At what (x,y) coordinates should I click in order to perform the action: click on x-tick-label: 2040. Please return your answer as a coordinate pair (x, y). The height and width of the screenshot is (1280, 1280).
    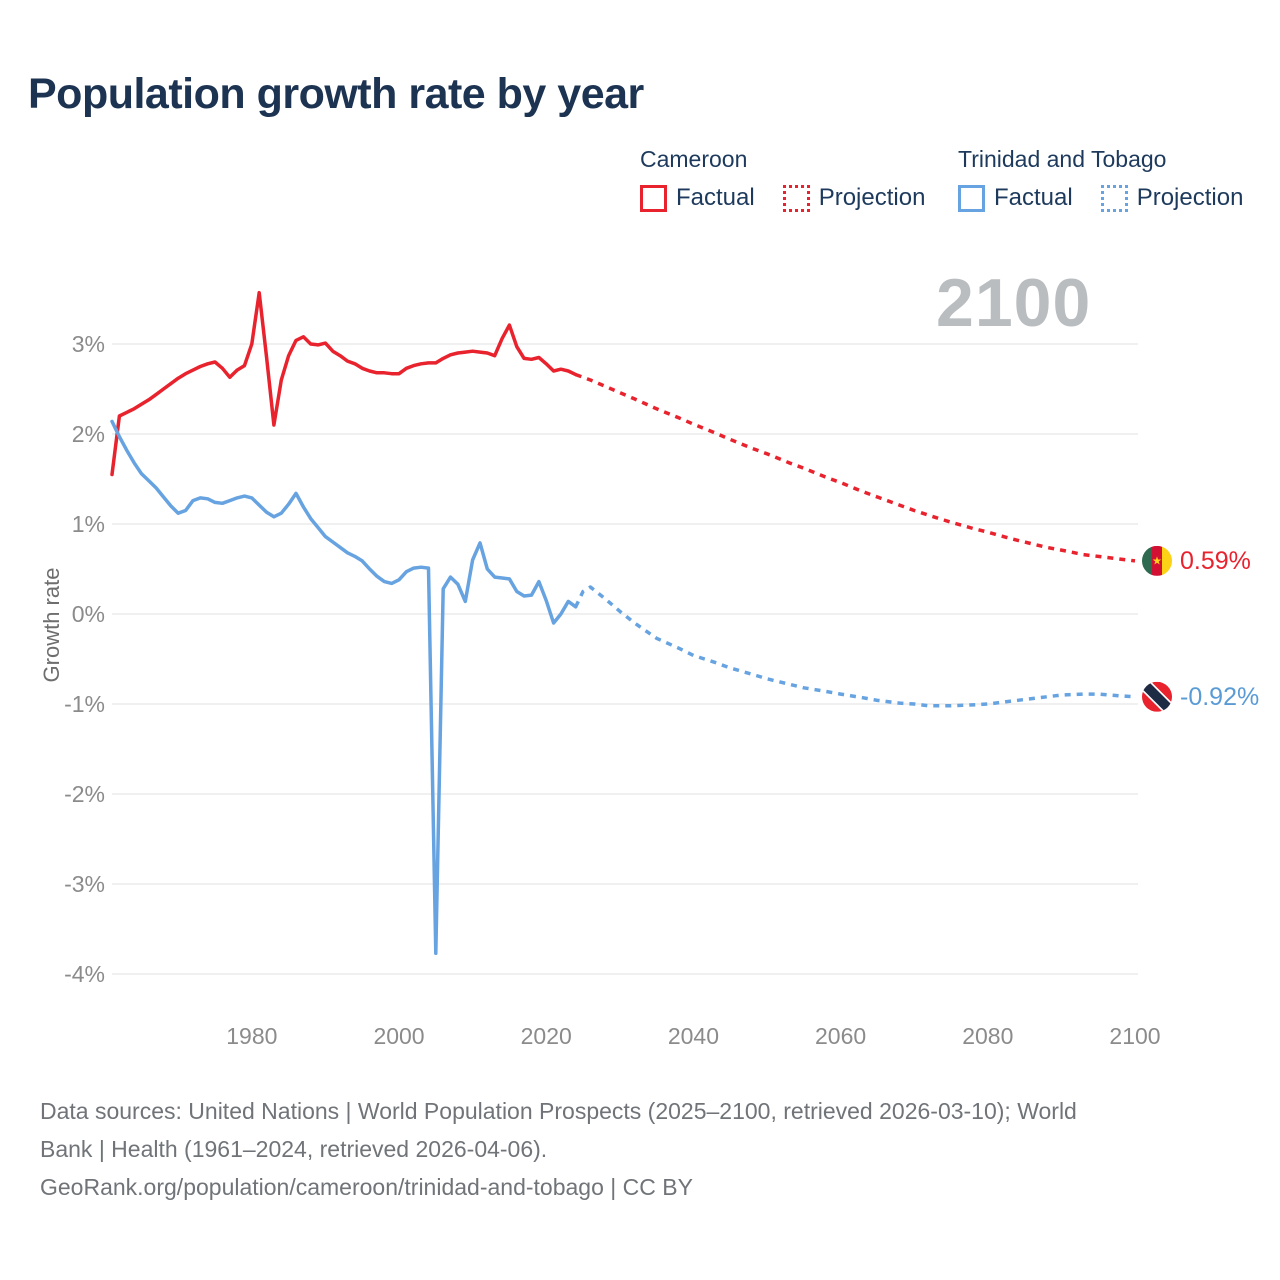
    Looking at the image, I should click on (693, 1036).